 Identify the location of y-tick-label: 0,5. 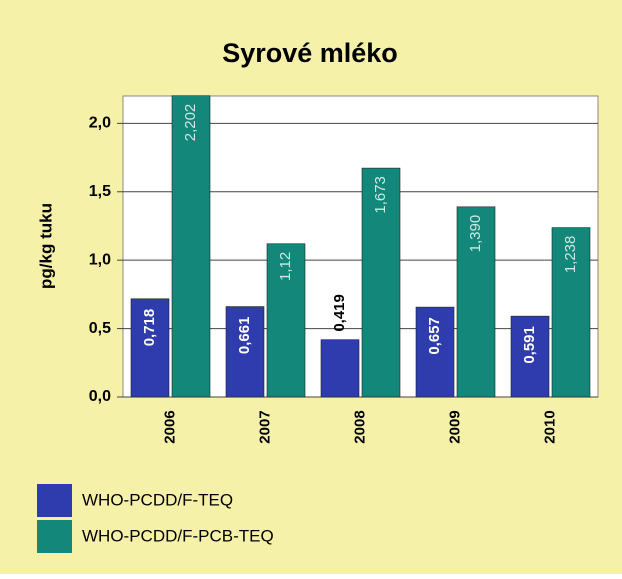
(100, 328).